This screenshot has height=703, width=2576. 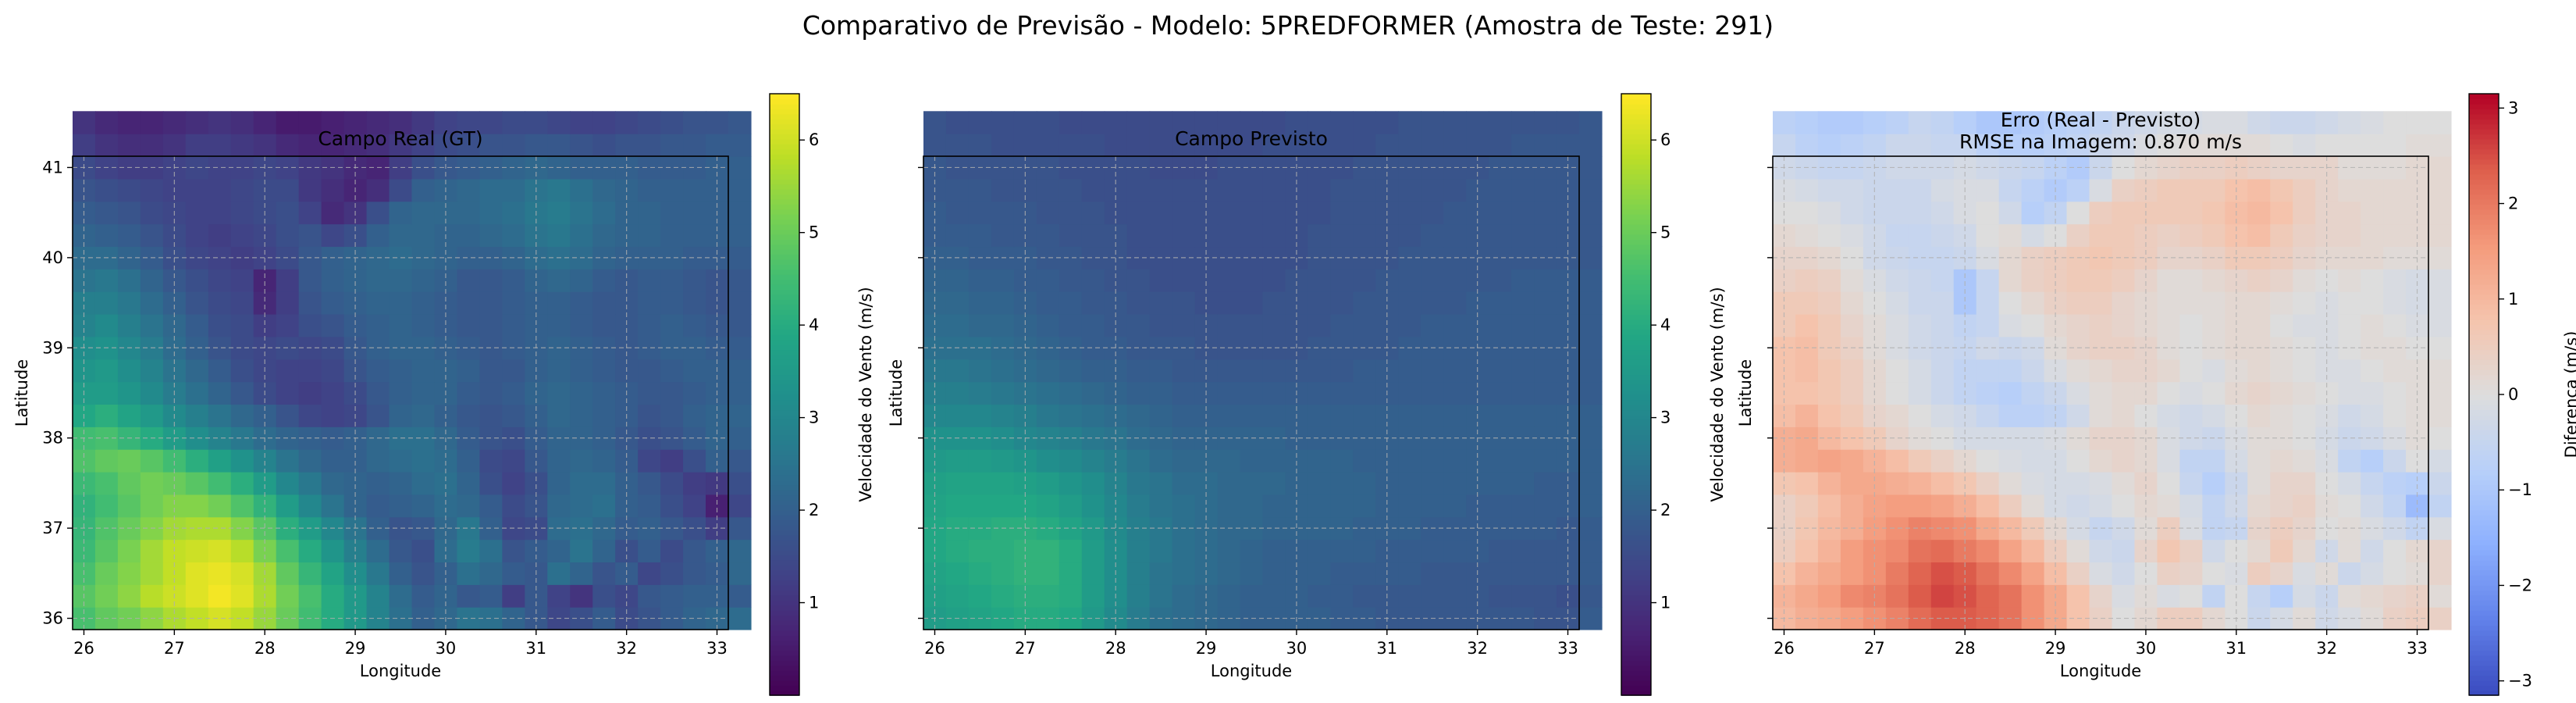 I want to click on x-tick-label: 32, so click(x=2326, y=648).